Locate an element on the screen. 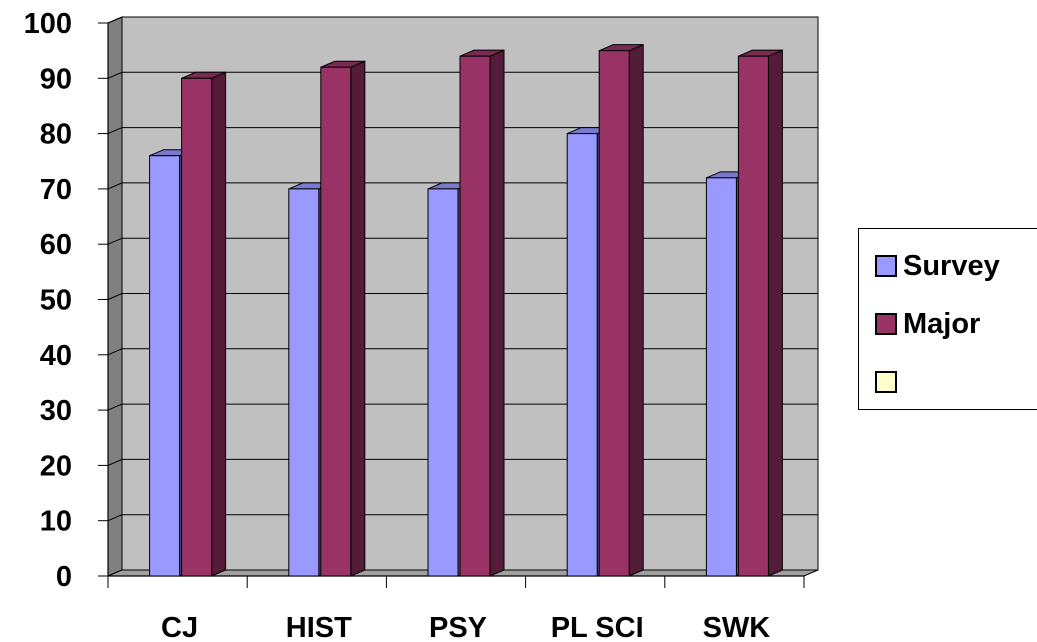 The height and width of the screenshot is (642, 1037). y-tick-label: 50 is located at coordinates (56, 301).